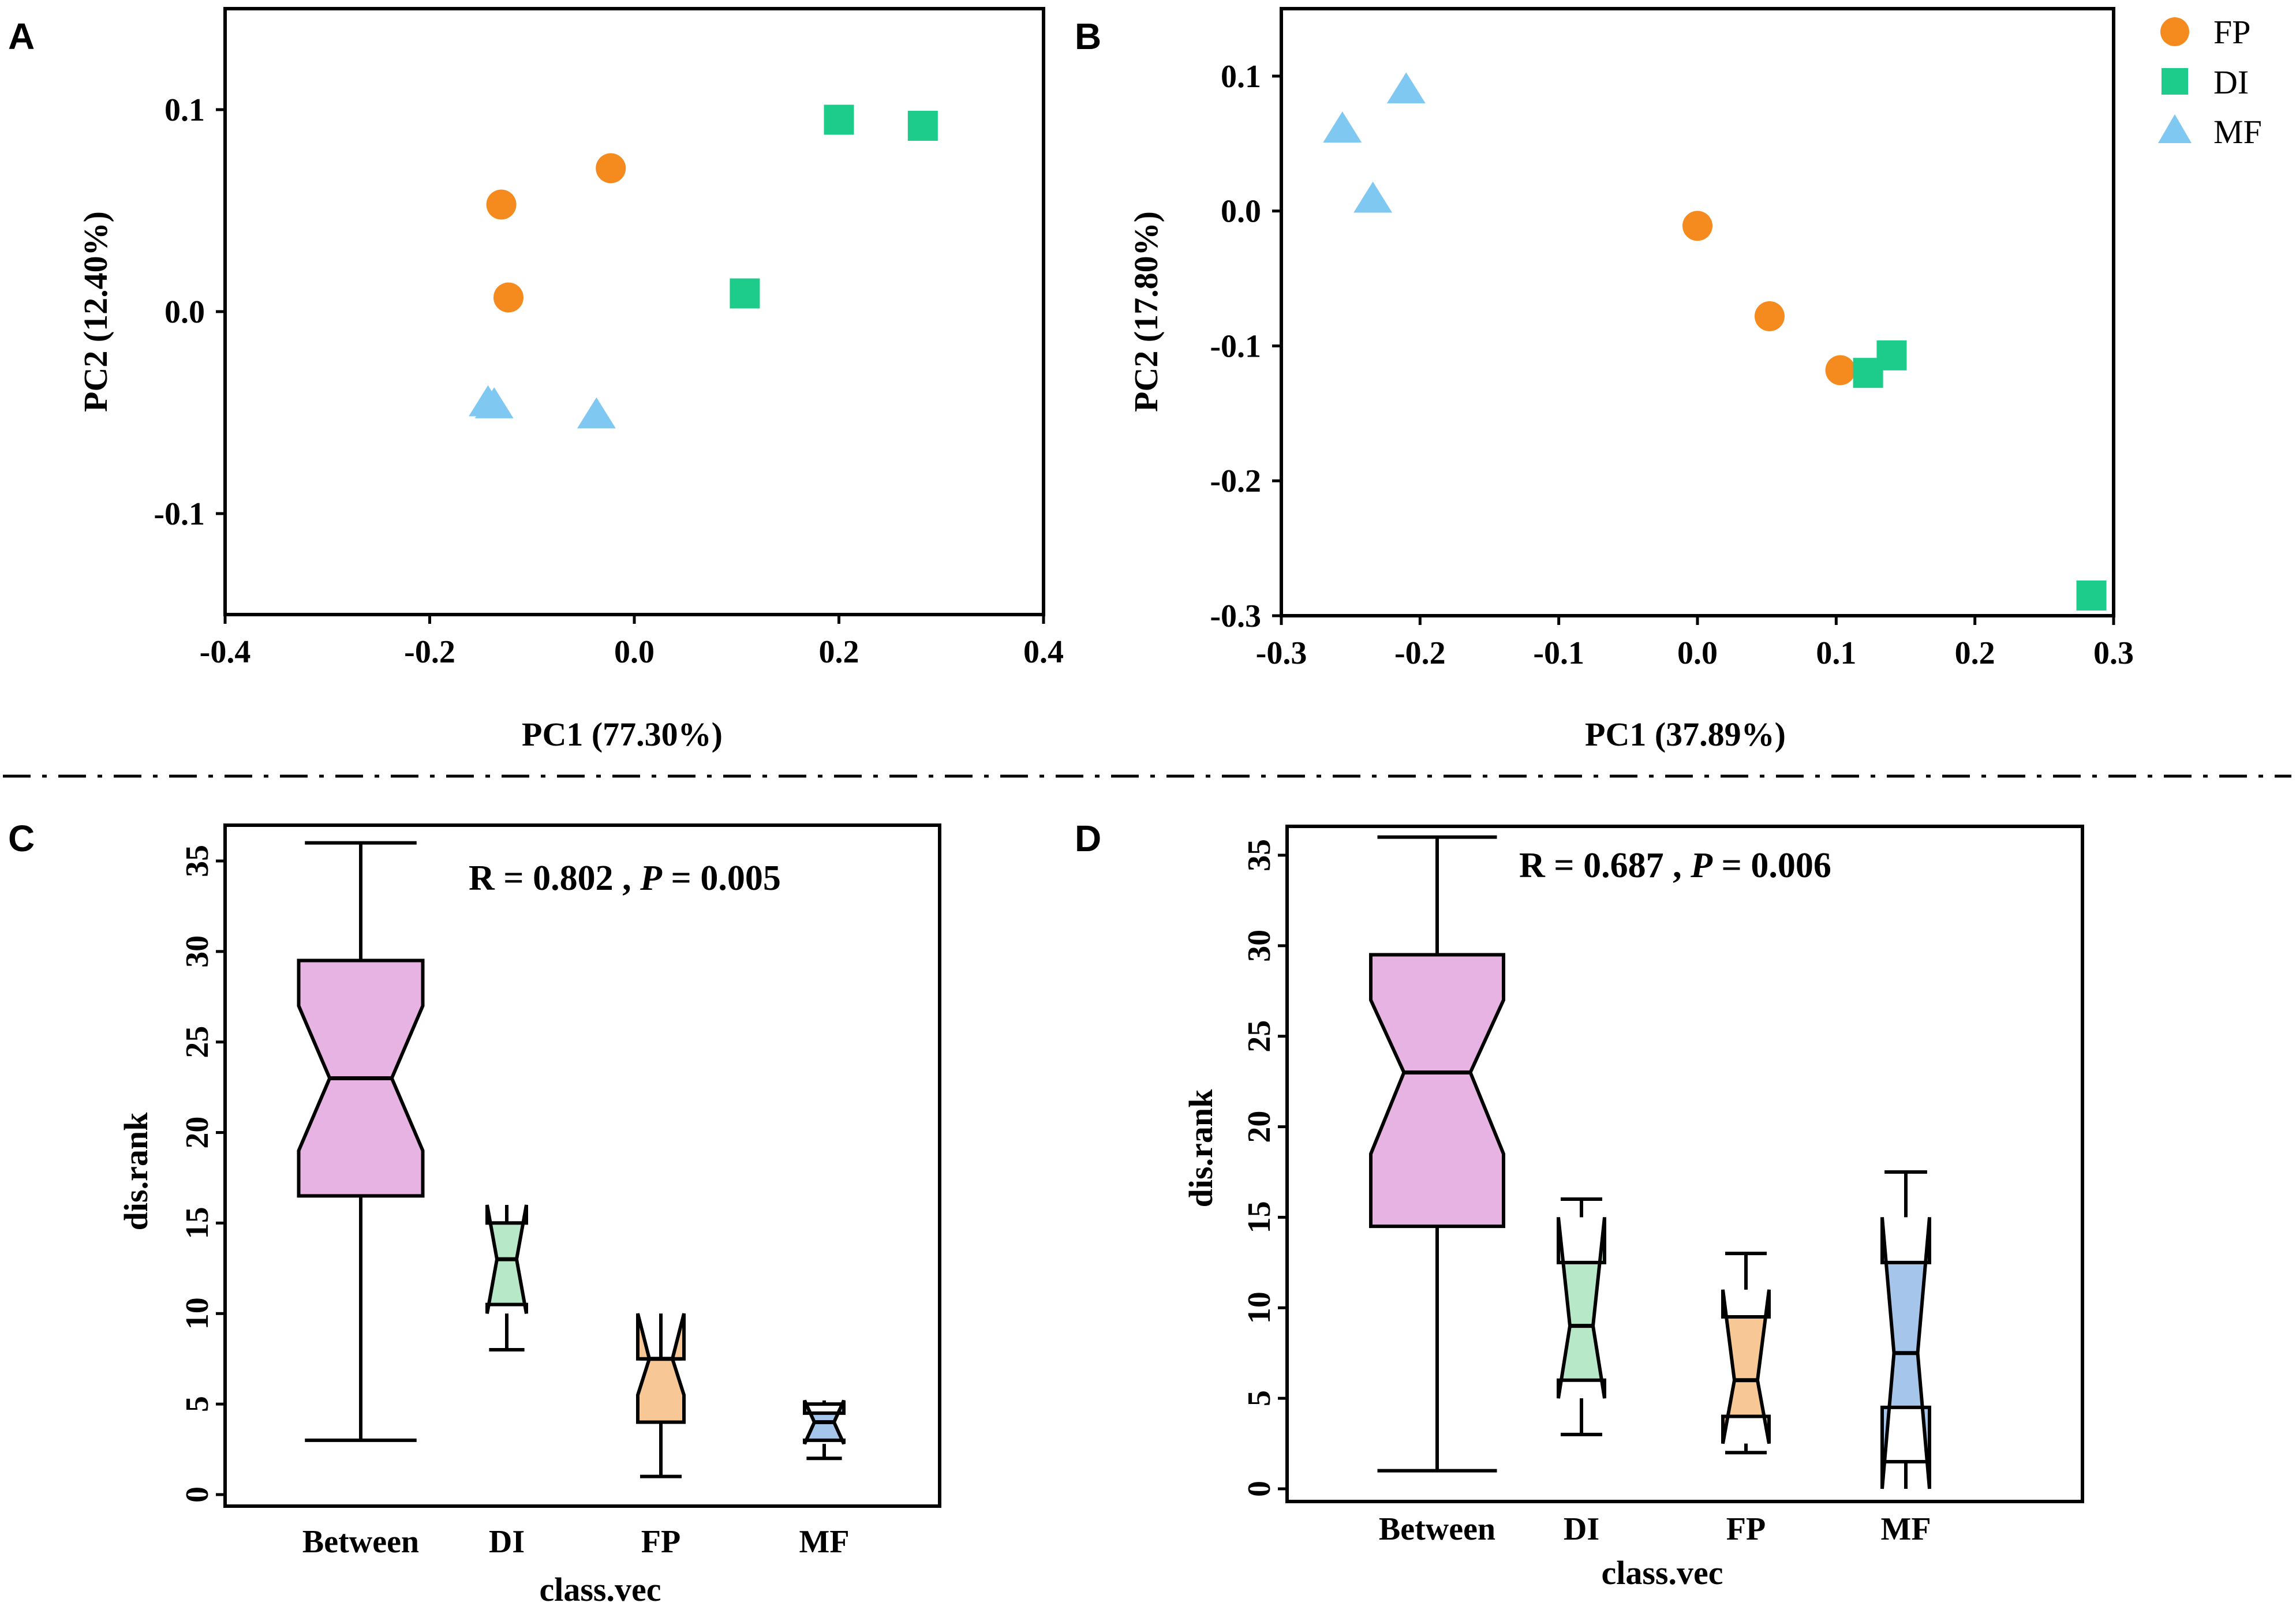 This screenshot has width=2296, height=1610. Describe the element at coordinates (1146, 311) in the screenshot. I see `panel-b-y-axis-title: PC2 (17.80%)` at that location.